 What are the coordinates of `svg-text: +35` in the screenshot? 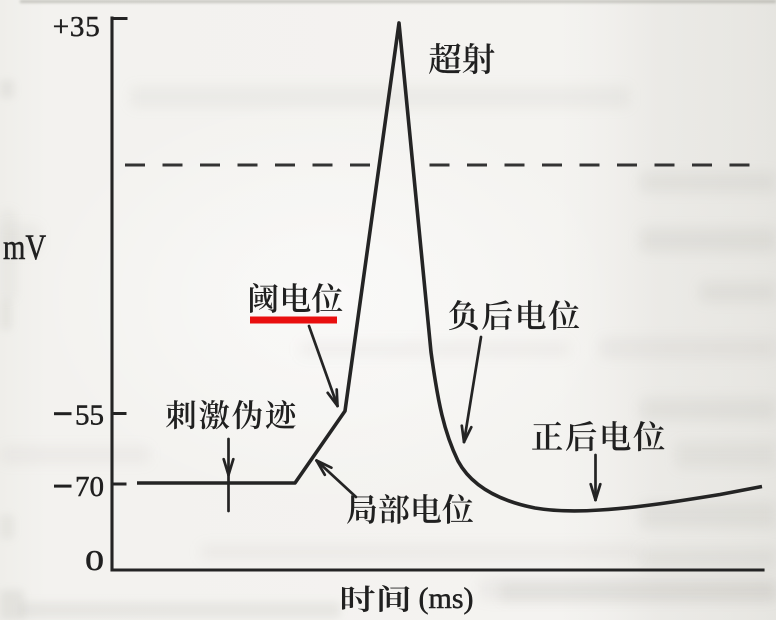 It's located at (77, 27).